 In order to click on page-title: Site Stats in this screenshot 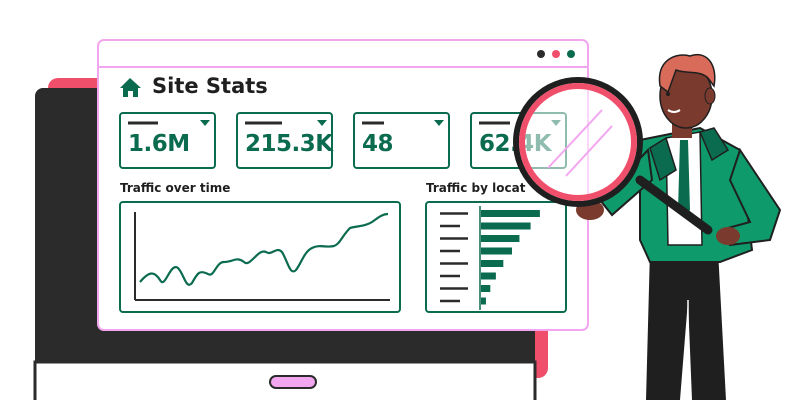, I will do `click(210, 86)`.